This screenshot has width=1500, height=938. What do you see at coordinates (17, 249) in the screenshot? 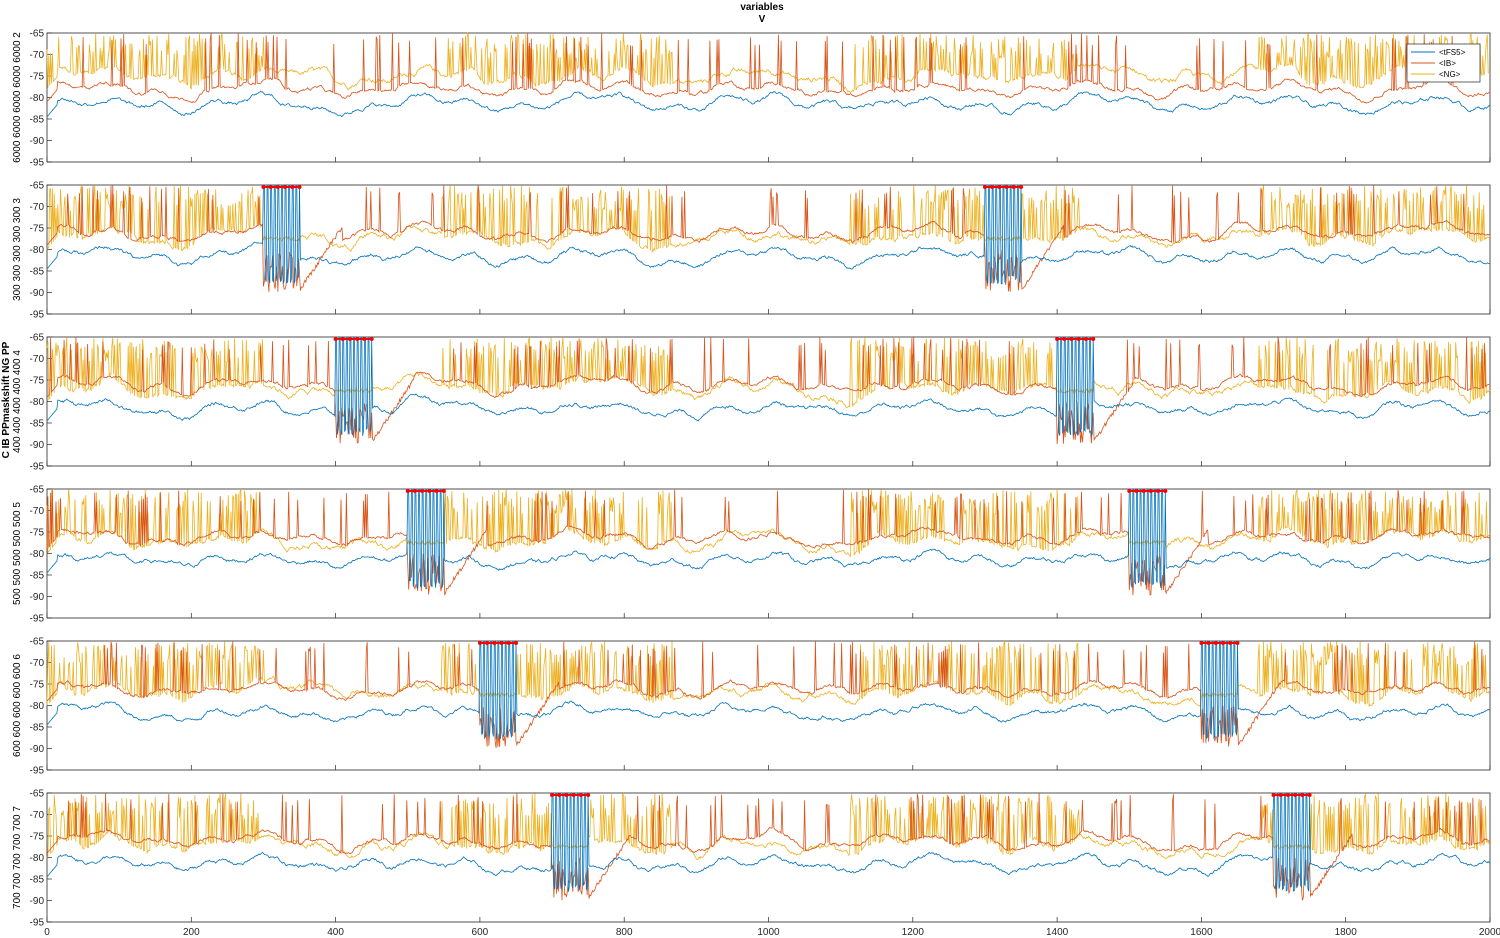
I see `subplot-ylabel: 300 300 300 300 300 3` at bounding box center [17, 249].